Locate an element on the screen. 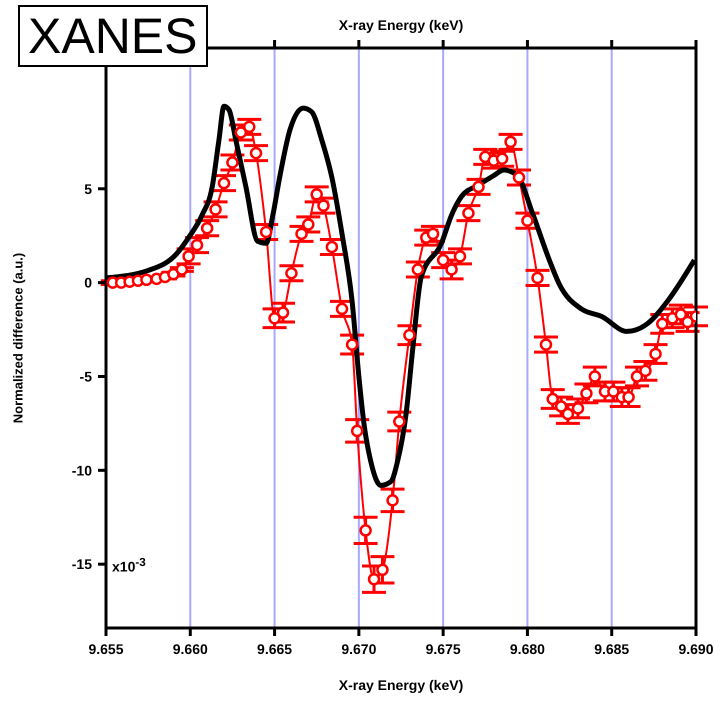 Image resolution: width=722 pixels, height=710 pixels. x-tick-label: 9.655 is located at coordinates (106, 649).